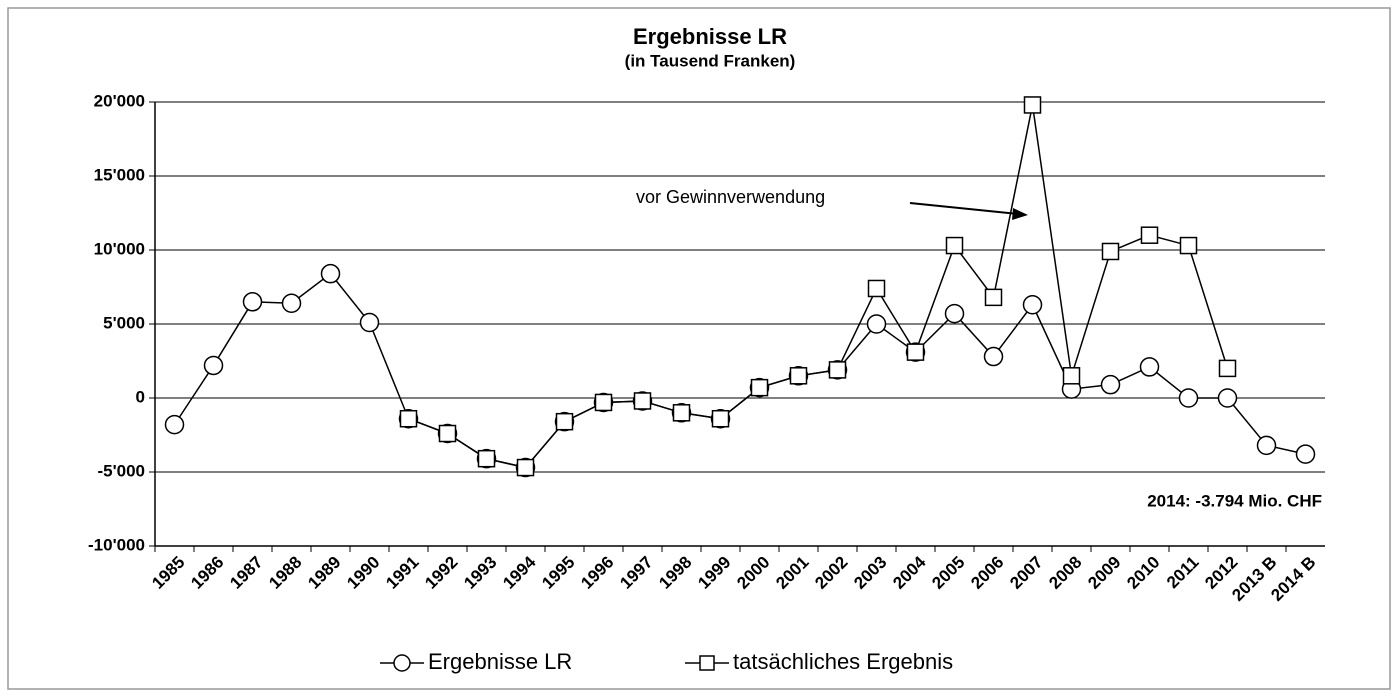  I want to click on annotation-arrowhead, so click(1020, 214).